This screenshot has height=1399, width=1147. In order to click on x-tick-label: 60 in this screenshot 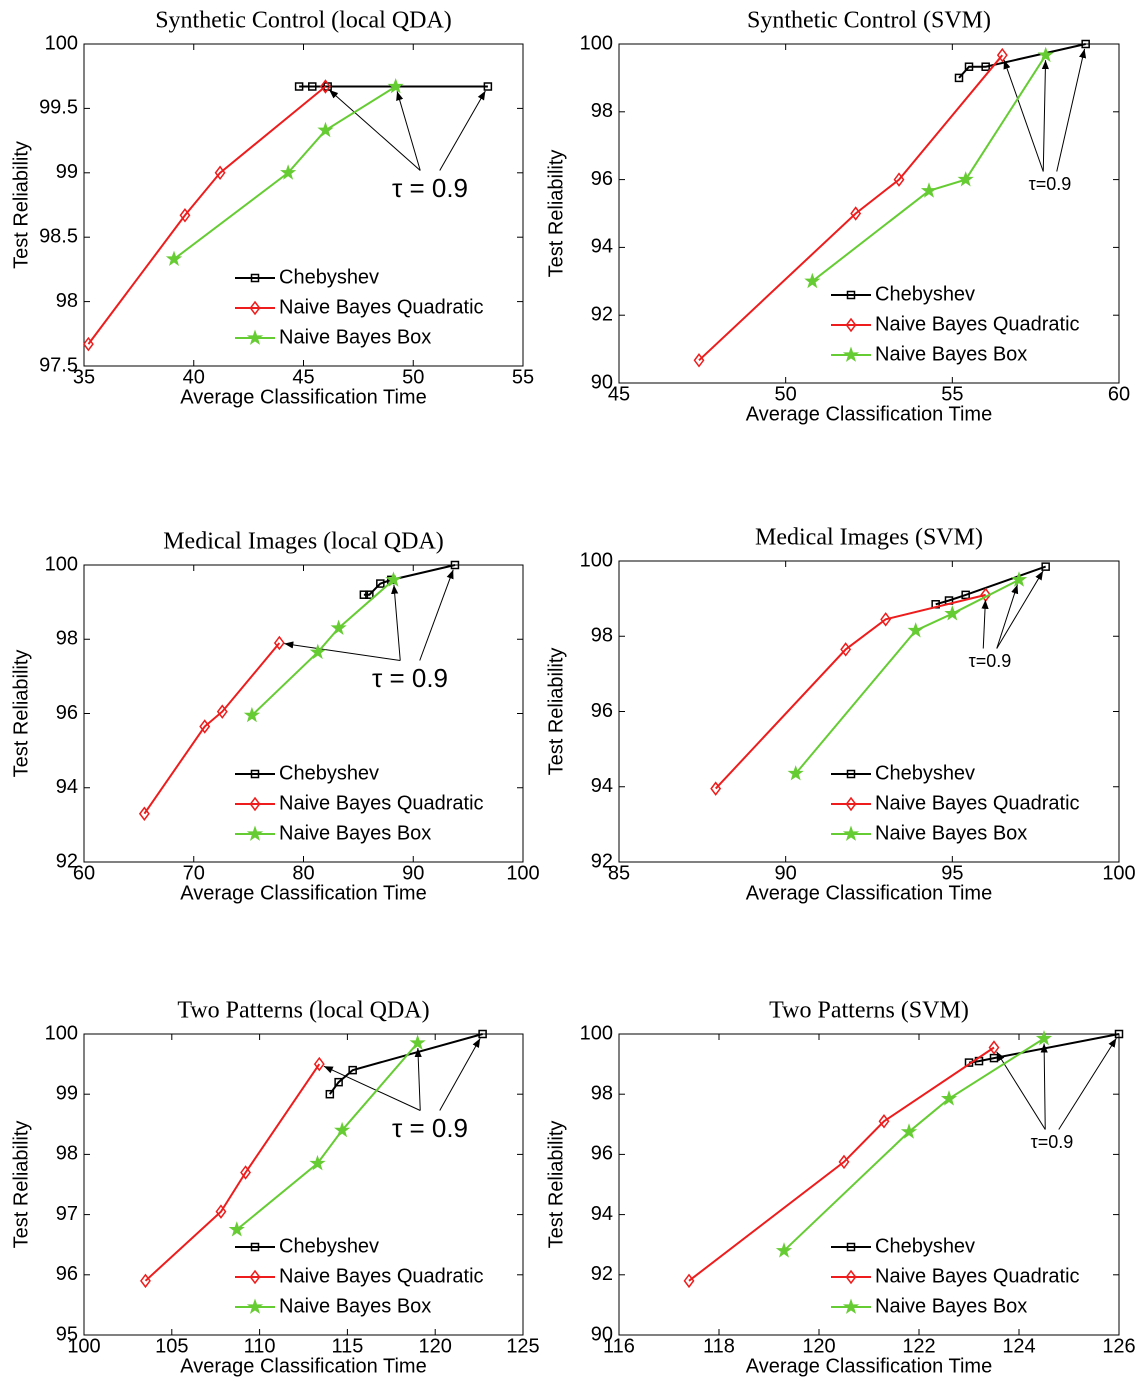, I will do `click(1119, 394)`.